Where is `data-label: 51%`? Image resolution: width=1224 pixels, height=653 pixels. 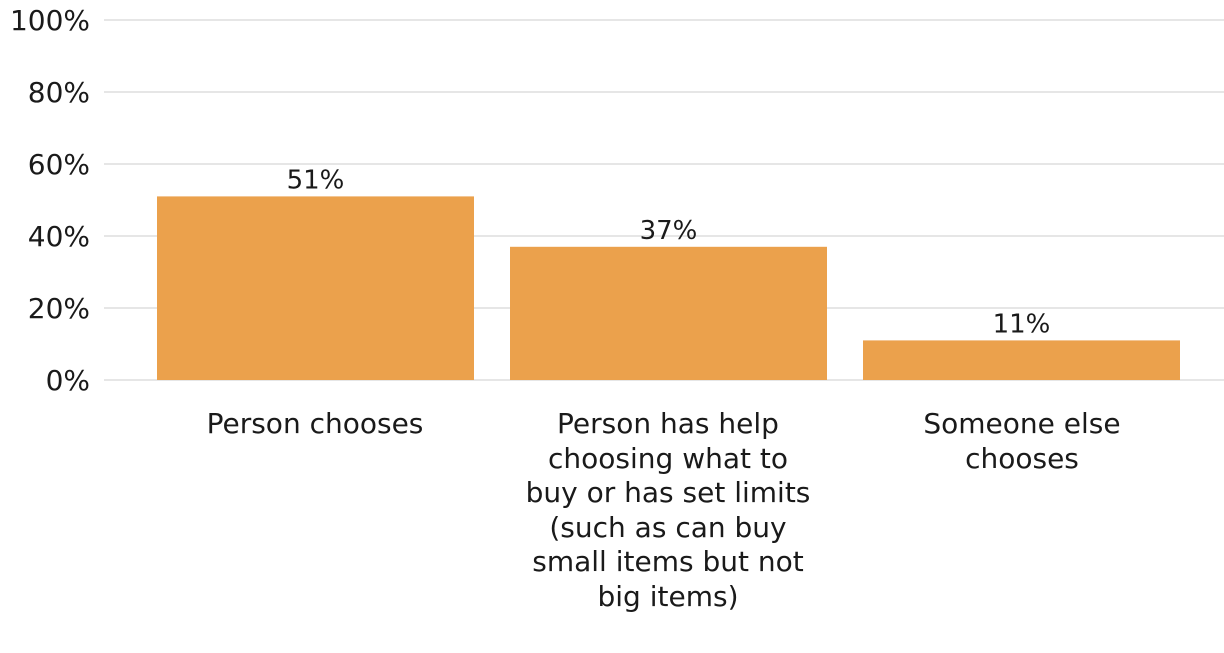
data-label: 51% is located at coordinates (316, 180).